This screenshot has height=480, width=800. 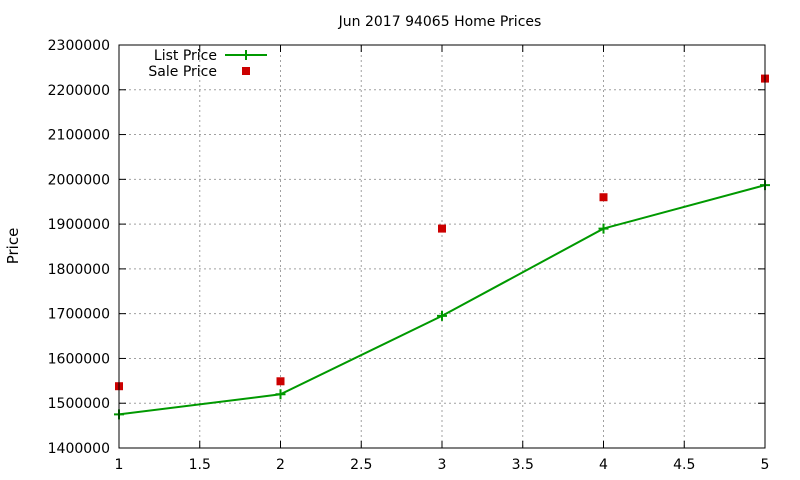 I want to click on y-tick-label: 2300000, so click(x=79, y=46).